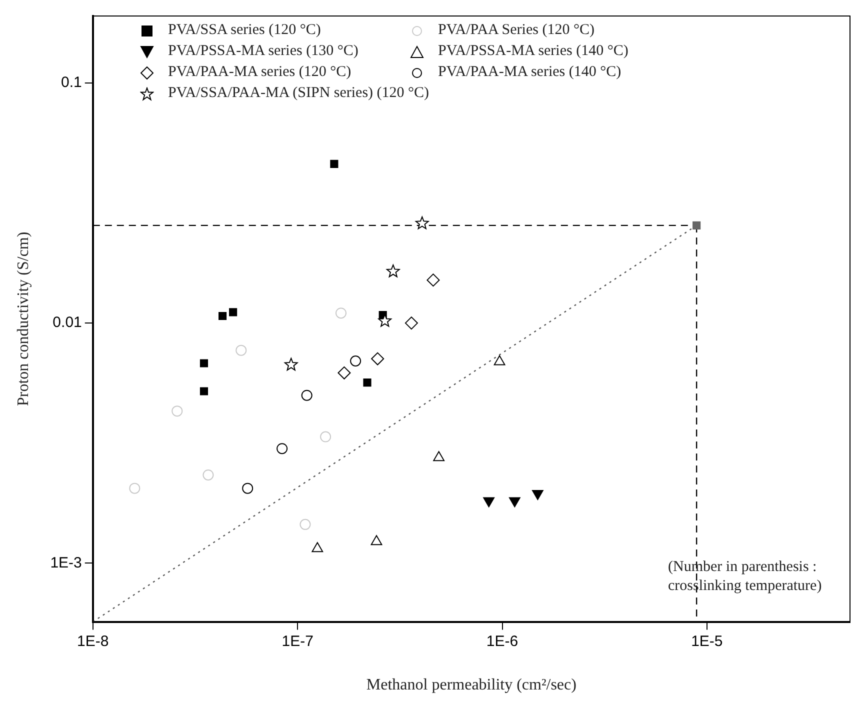 This screenshot has height=709, width=857. Describe the element at coordinates (244, 30) in the screenshot. I see `legend-label: PVA/SSA series (120 °C)` at that location.